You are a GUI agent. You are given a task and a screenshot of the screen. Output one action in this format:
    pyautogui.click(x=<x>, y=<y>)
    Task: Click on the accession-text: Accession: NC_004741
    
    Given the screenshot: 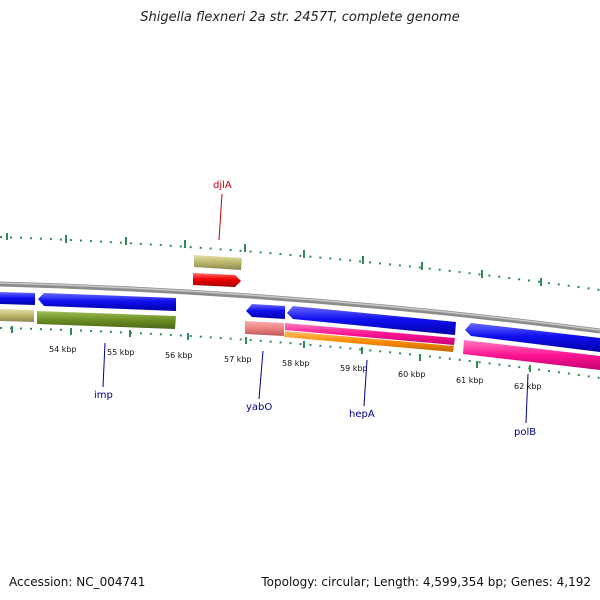 What is the action you would take?
    pyautogui.click(x=77, y=582)
    